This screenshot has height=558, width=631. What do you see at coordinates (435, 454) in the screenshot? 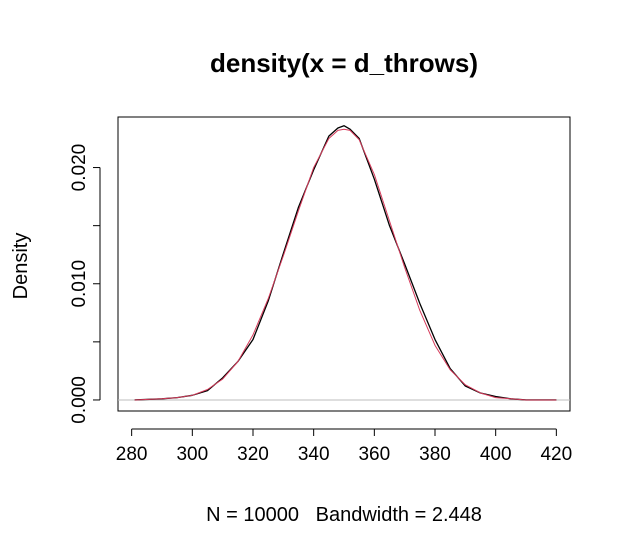
I see `x-tick-label: 380` at bounding box center [435, 454].